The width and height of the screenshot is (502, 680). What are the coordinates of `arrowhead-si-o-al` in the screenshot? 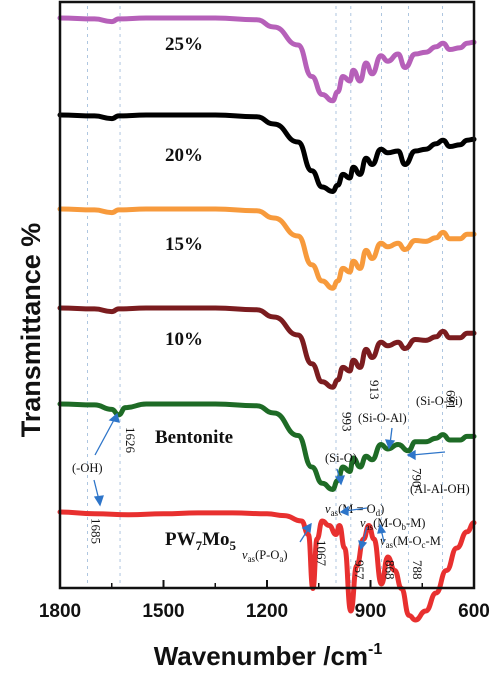 It's located at (390, 444).